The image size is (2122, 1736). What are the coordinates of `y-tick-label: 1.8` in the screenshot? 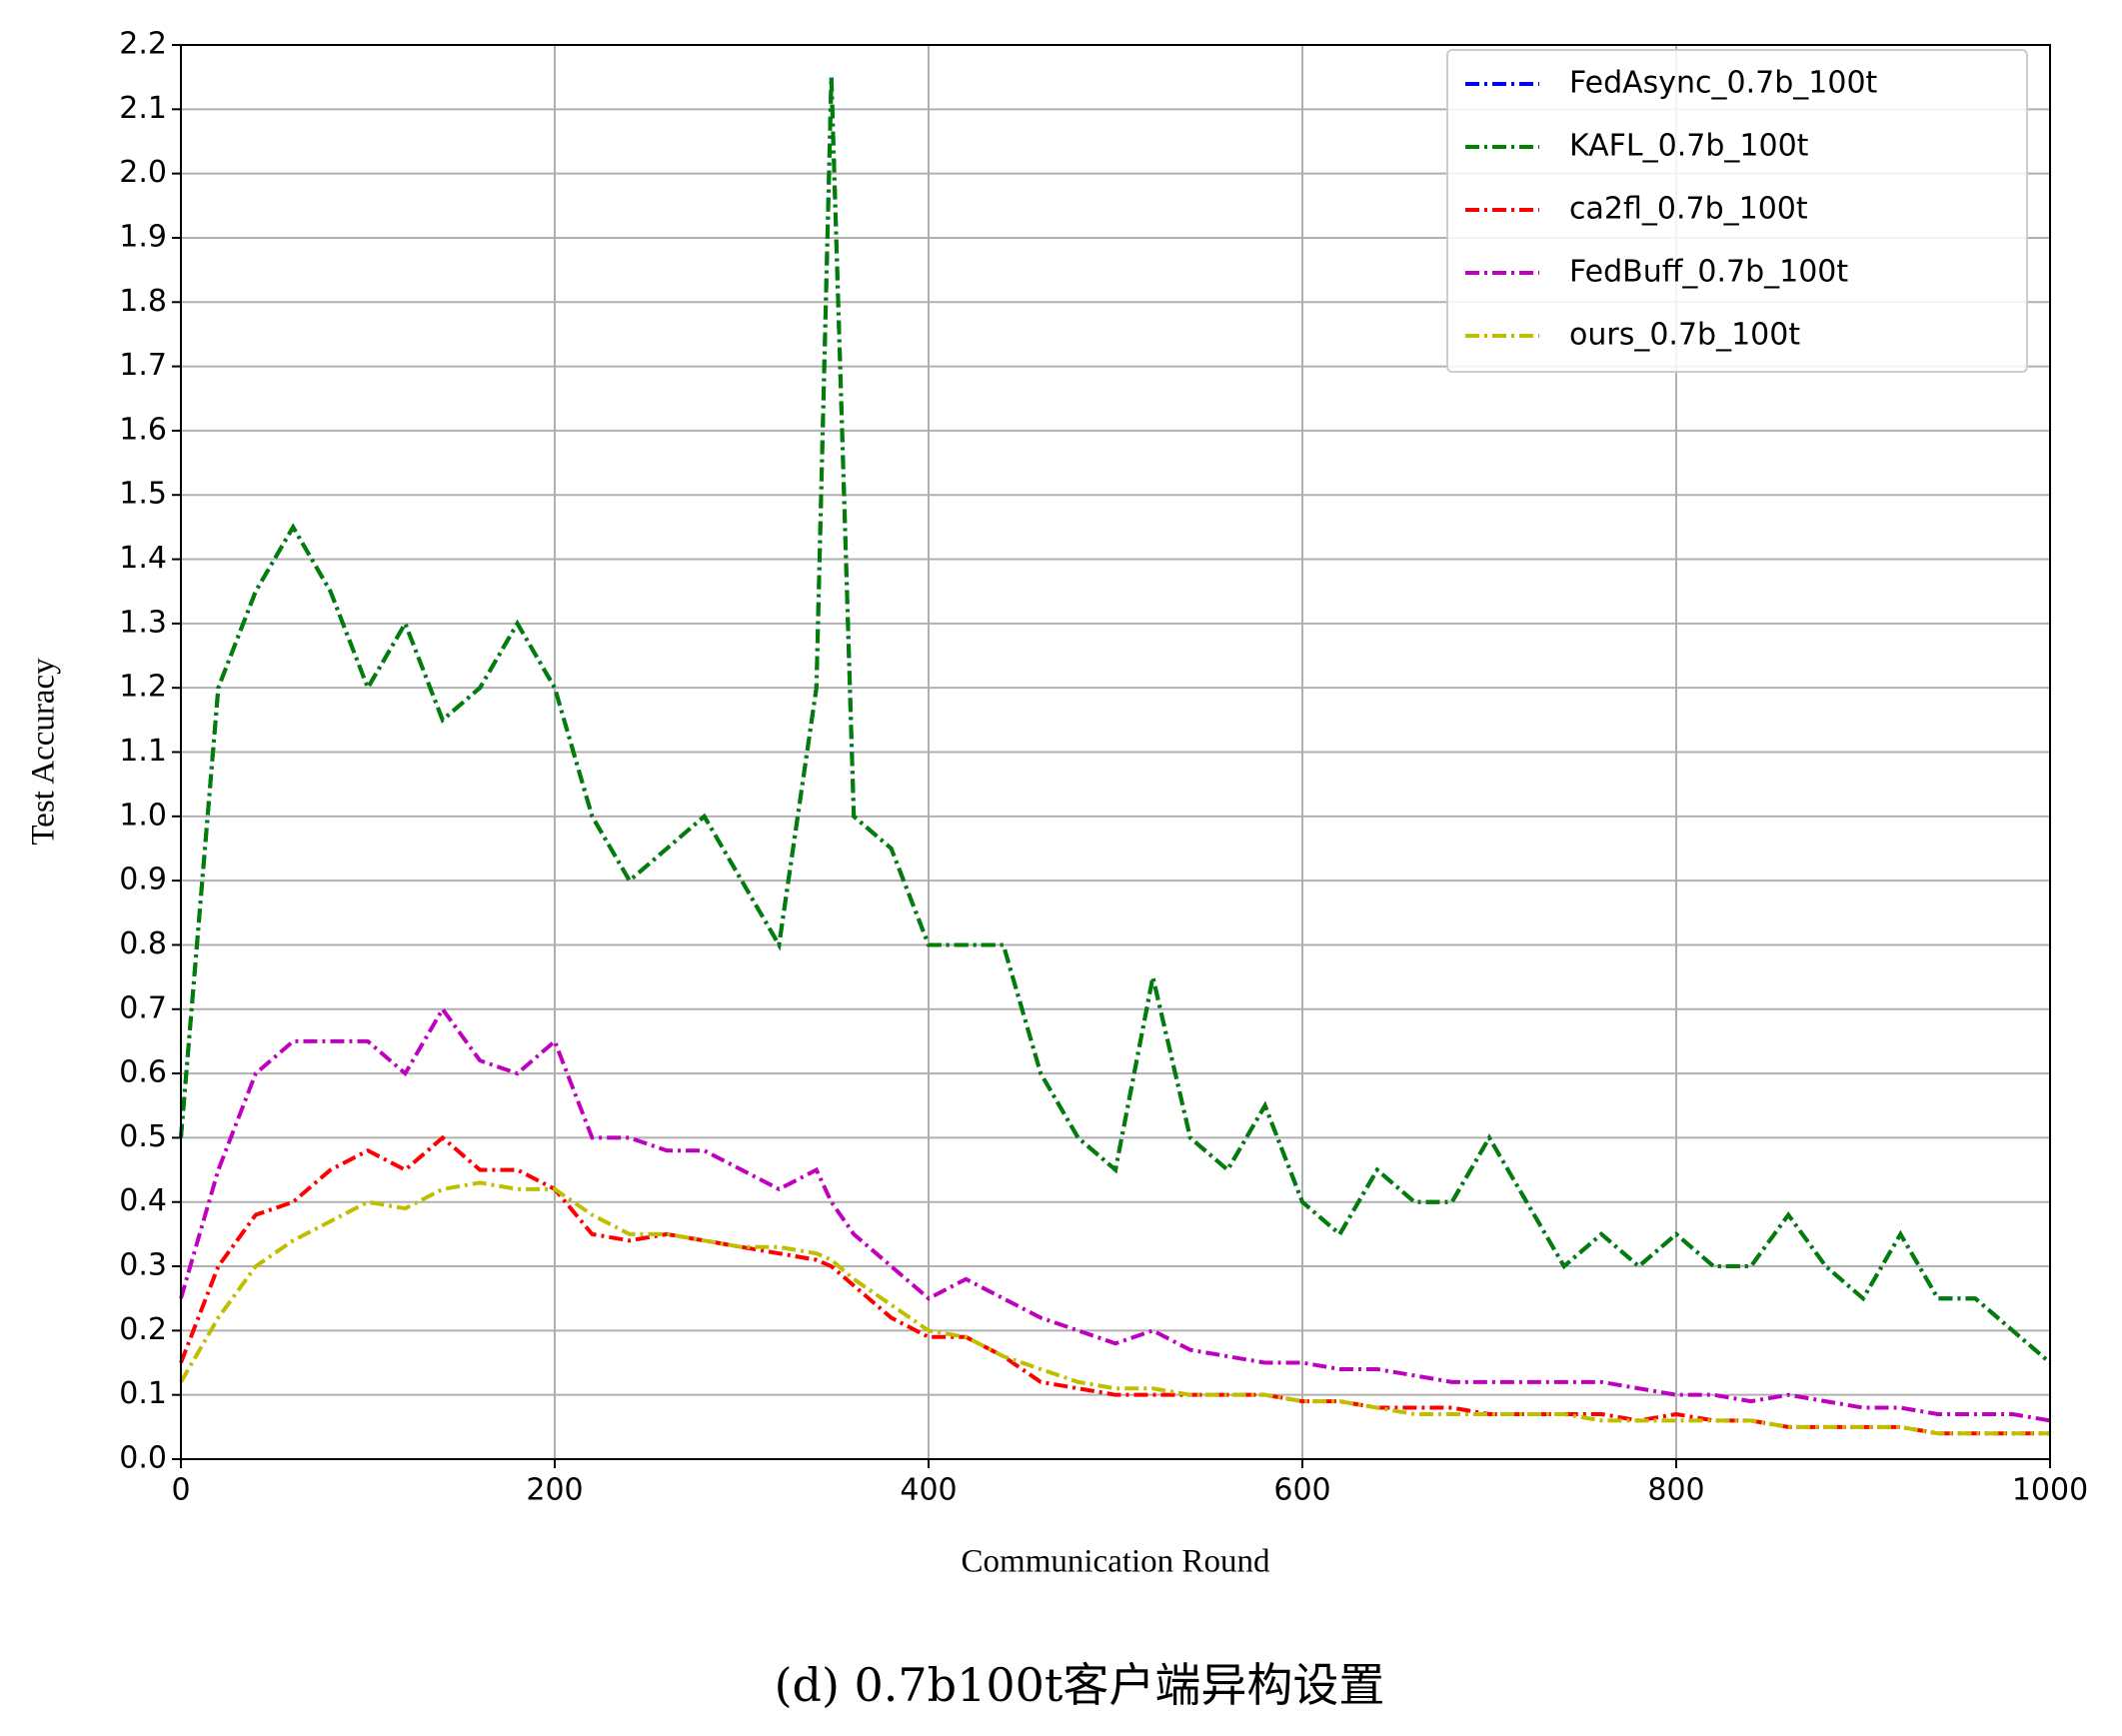 It's located at (143, 301).